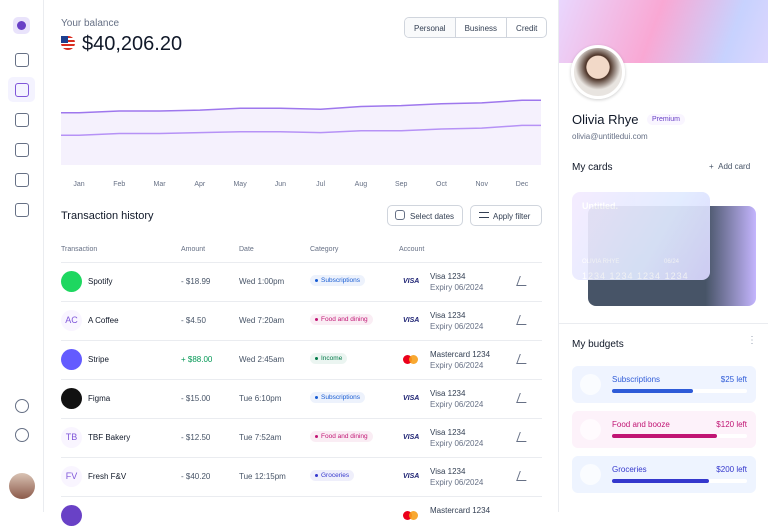  I want to click on column-header: Transaction, so click(79, 249).